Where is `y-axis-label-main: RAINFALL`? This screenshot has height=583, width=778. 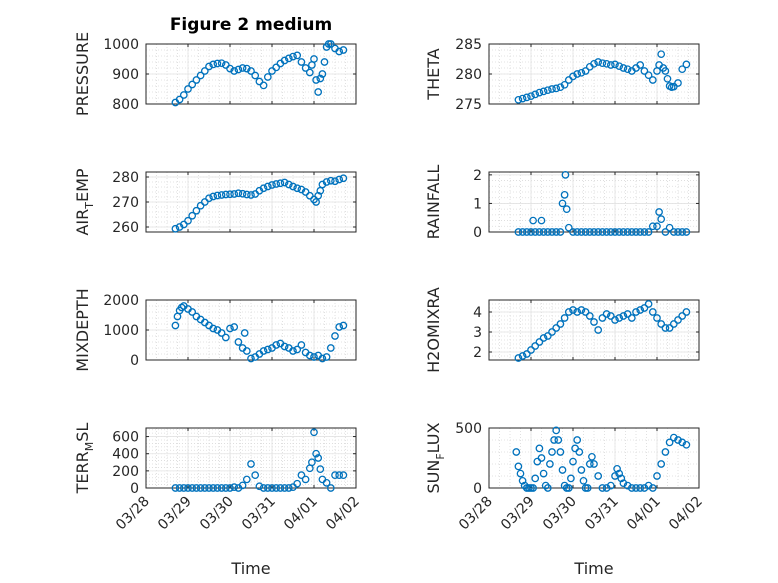
y-axis-label-main: RAINFALL is located at coordinates (433, 202).